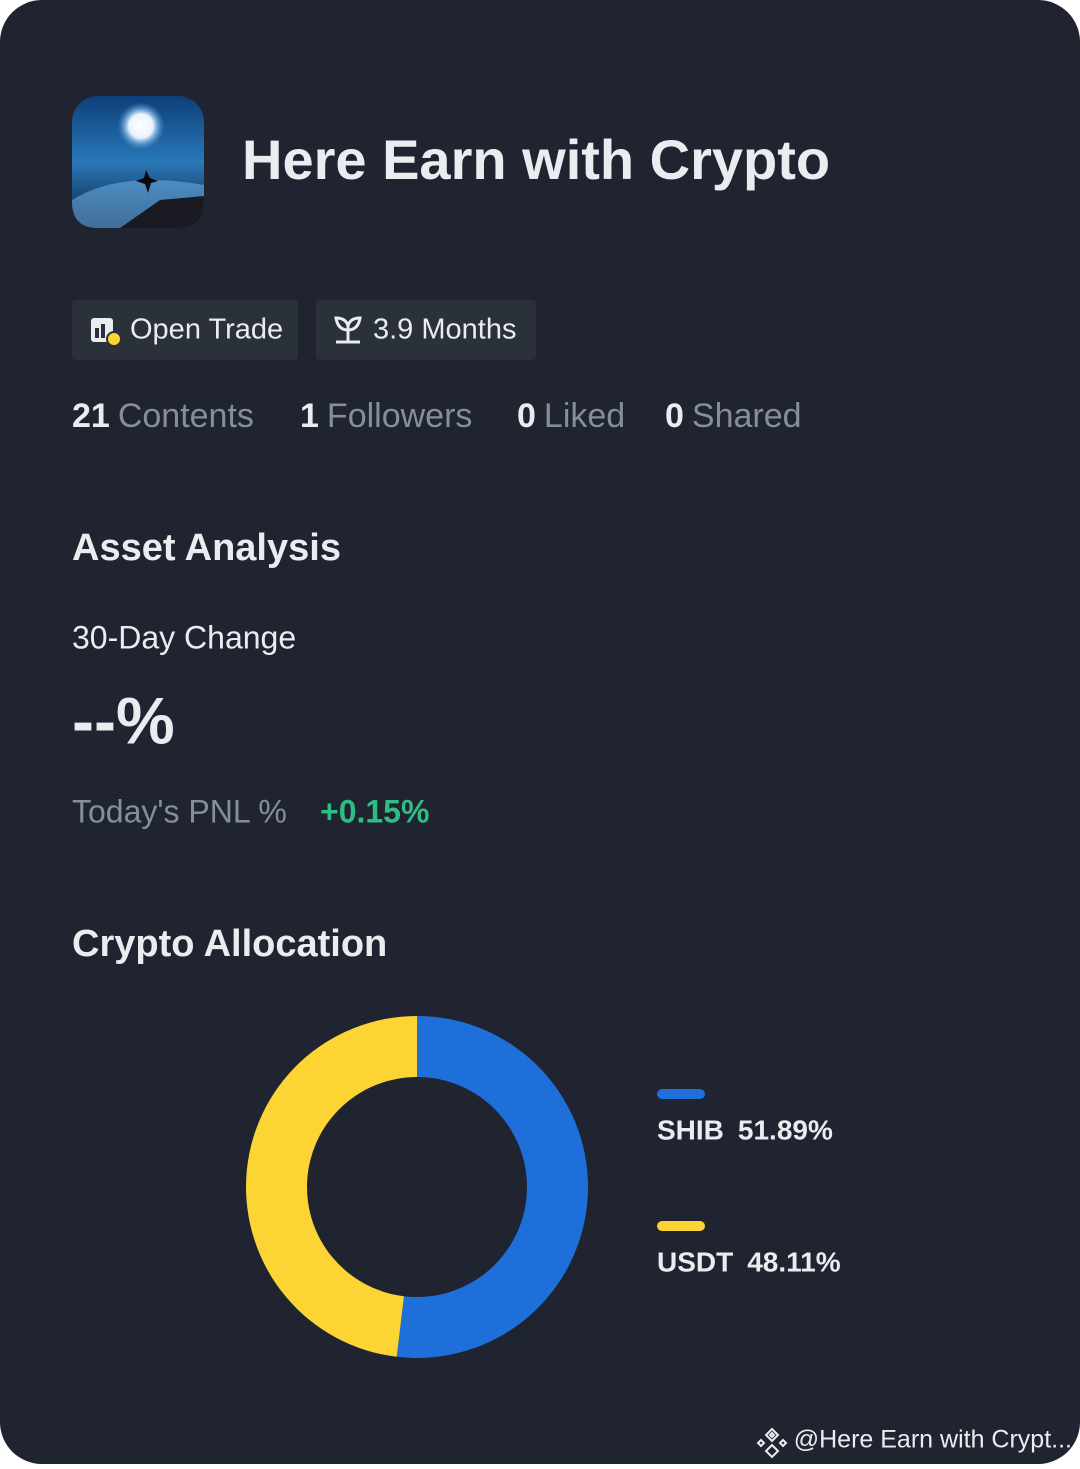 This screenshot has width=1080, height=1469. What do you see at coordinates (794, 1261) in the screenshot?
I see `legend-value: 48.11%` at bounding box center [794, 1261].